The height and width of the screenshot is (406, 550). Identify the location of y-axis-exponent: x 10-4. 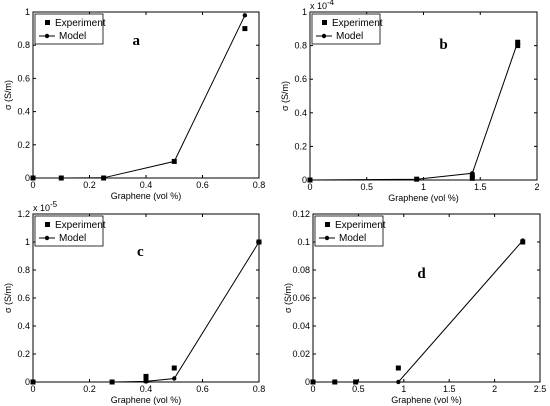
(322, 5).